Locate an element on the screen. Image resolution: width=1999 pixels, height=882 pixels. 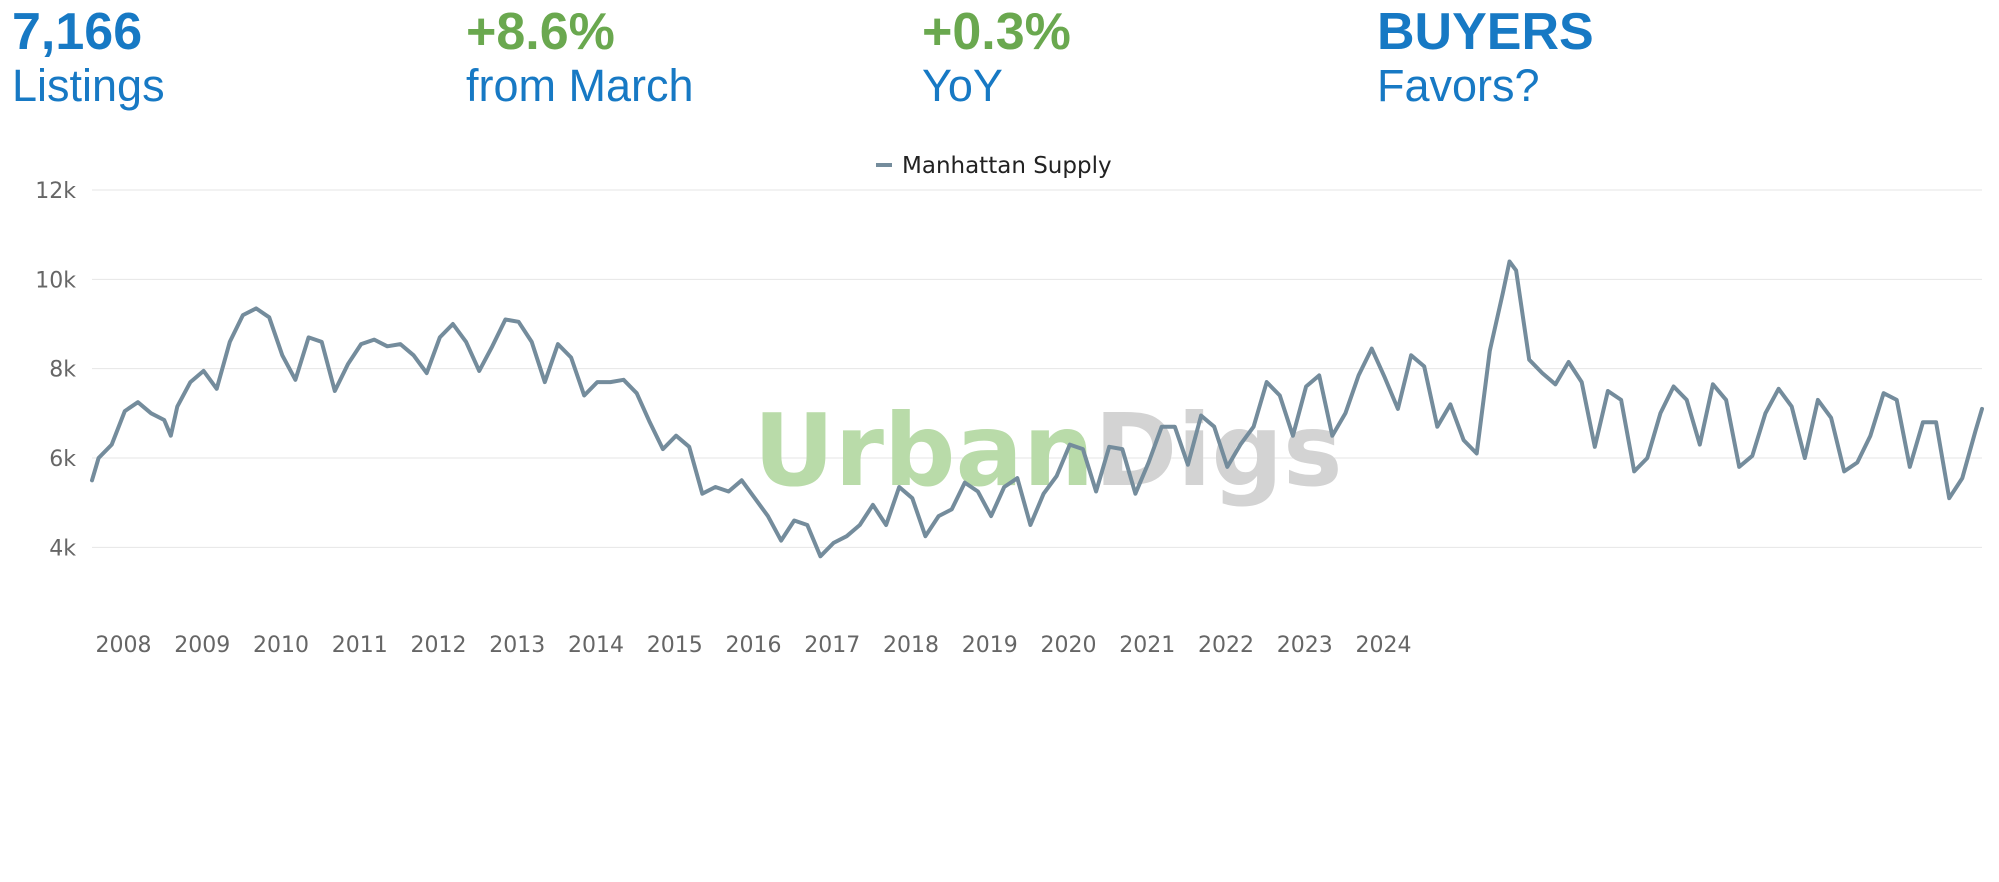
stat-yoy-change: +0.3% YoY is located at coordinates (996, 58).